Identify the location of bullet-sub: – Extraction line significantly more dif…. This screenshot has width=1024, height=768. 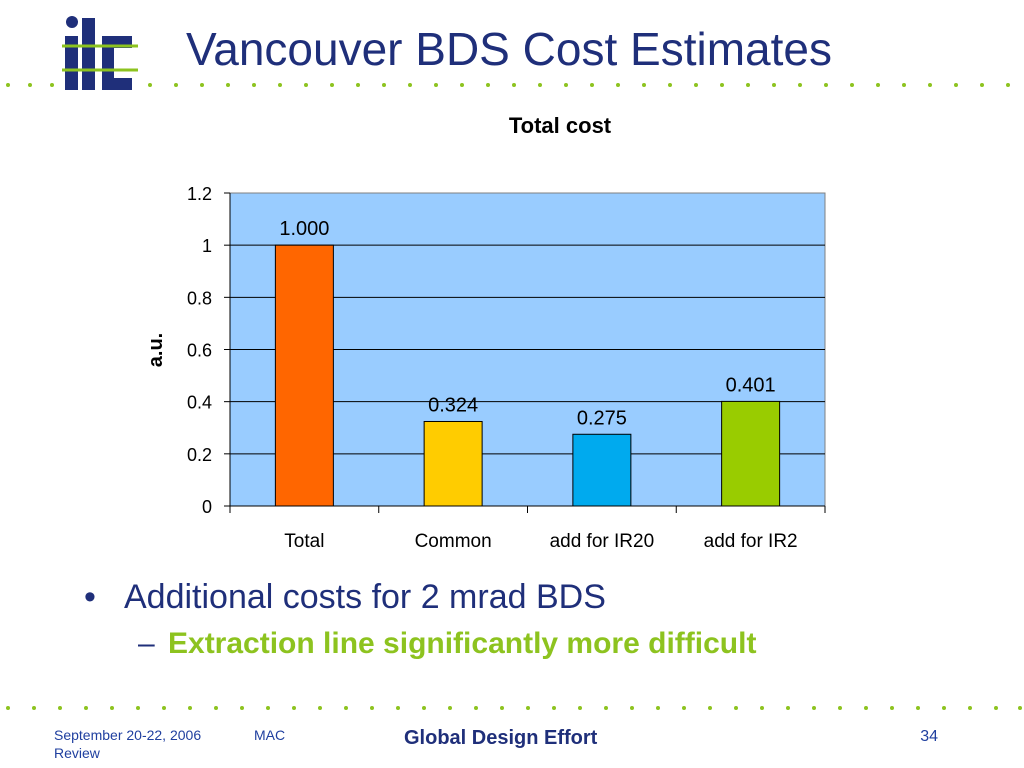
(561, 644).